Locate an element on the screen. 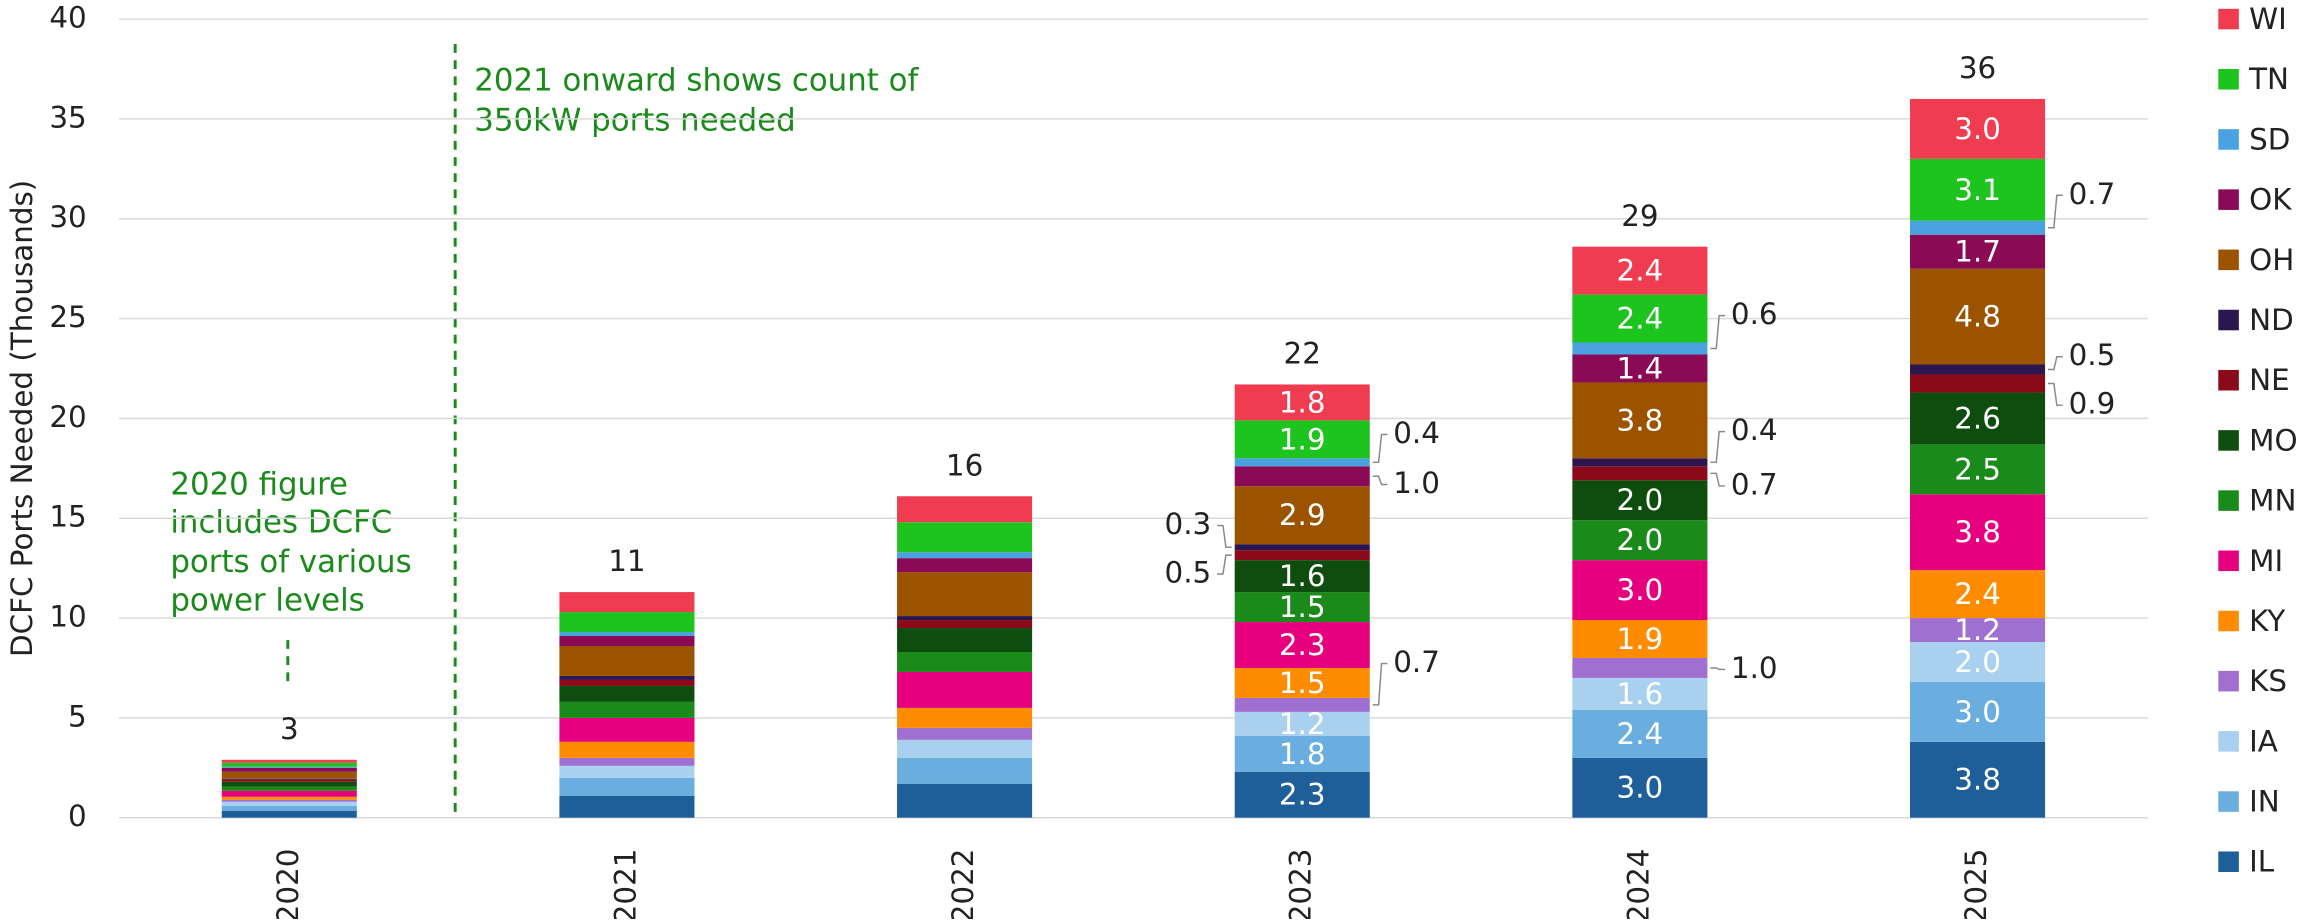 This screenshot has width=2305, height=923. data-label: 3.0 is located at coordinates (1977, 129).